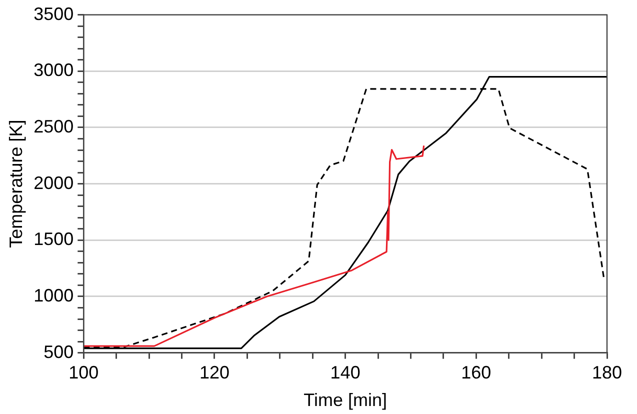 The image size is (637, 414). I want to click on y-tick-label: 3000, so click(54, 70).